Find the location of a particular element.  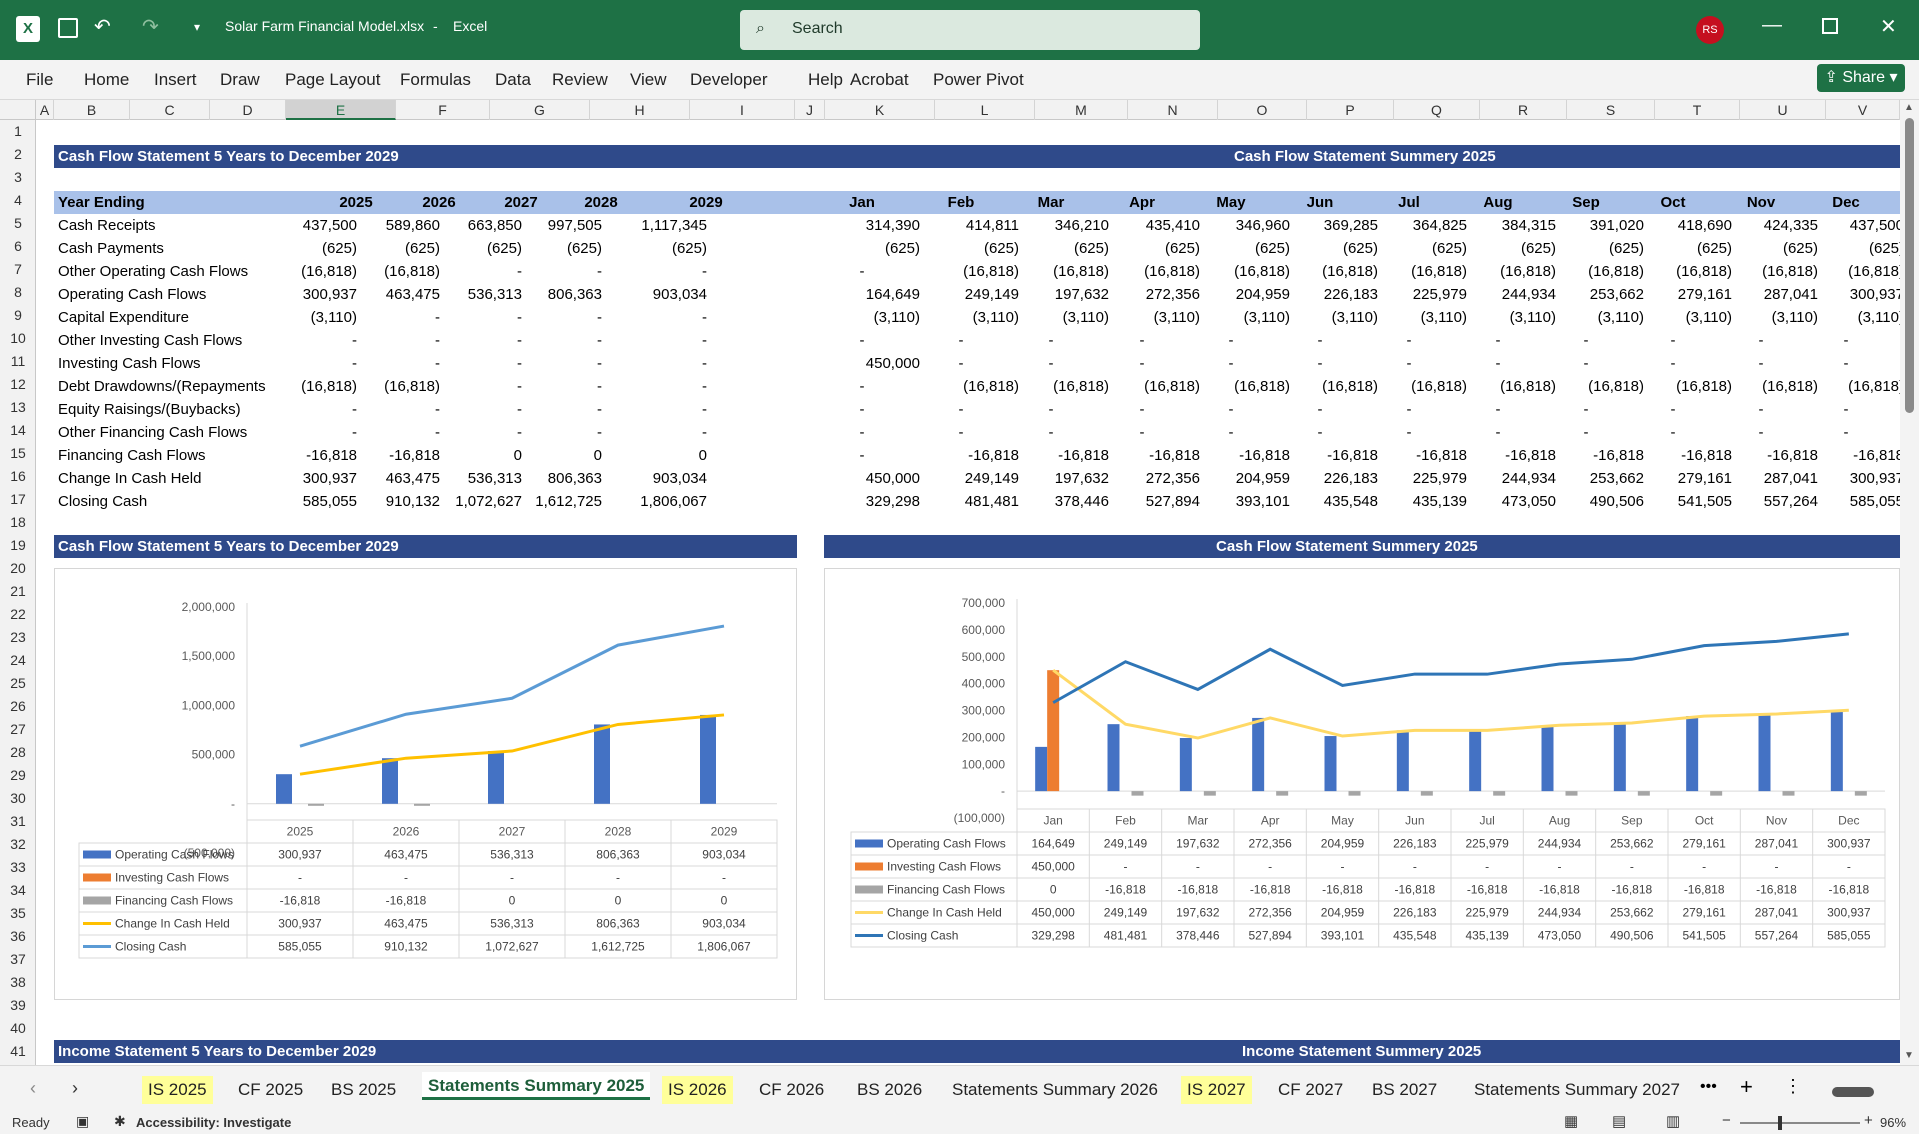

vertical-scrollbar: ▲ ▼ is located at coordinates (1909, 582).